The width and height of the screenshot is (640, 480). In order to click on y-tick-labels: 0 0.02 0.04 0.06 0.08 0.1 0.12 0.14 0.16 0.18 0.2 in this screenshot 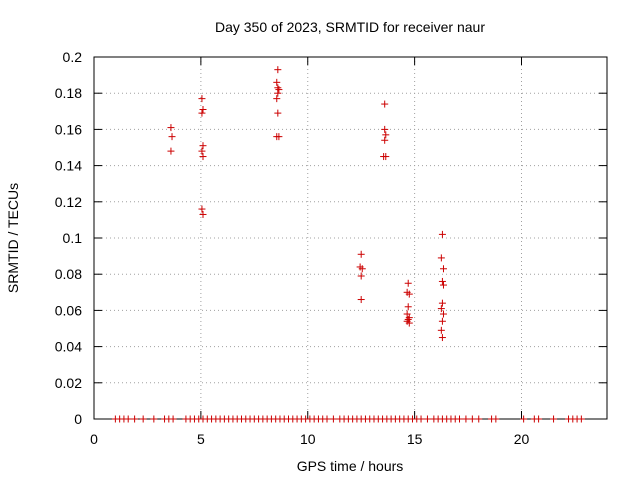, I will do `click(68, 238)`.